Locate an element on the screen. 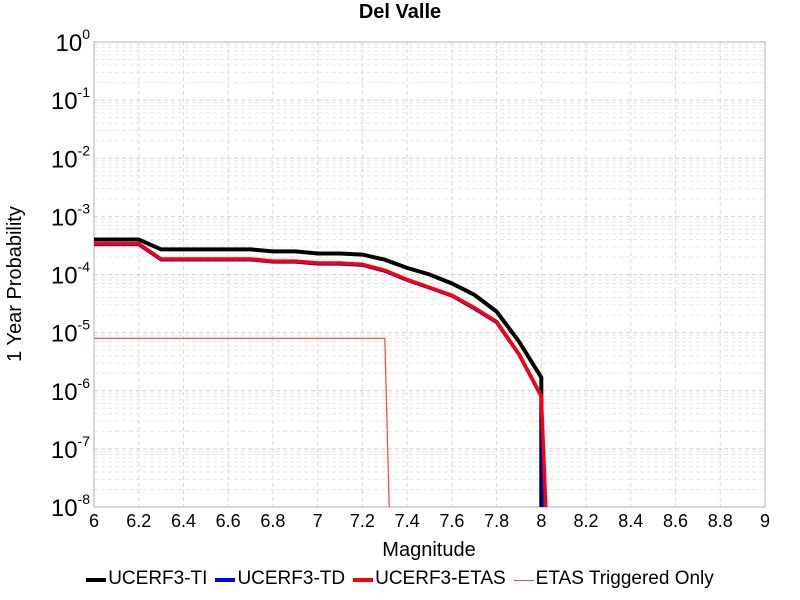 The height and width of the screenshot is (600, 800). x-tick-label: 7.6 is located at coordinates (451, 521).